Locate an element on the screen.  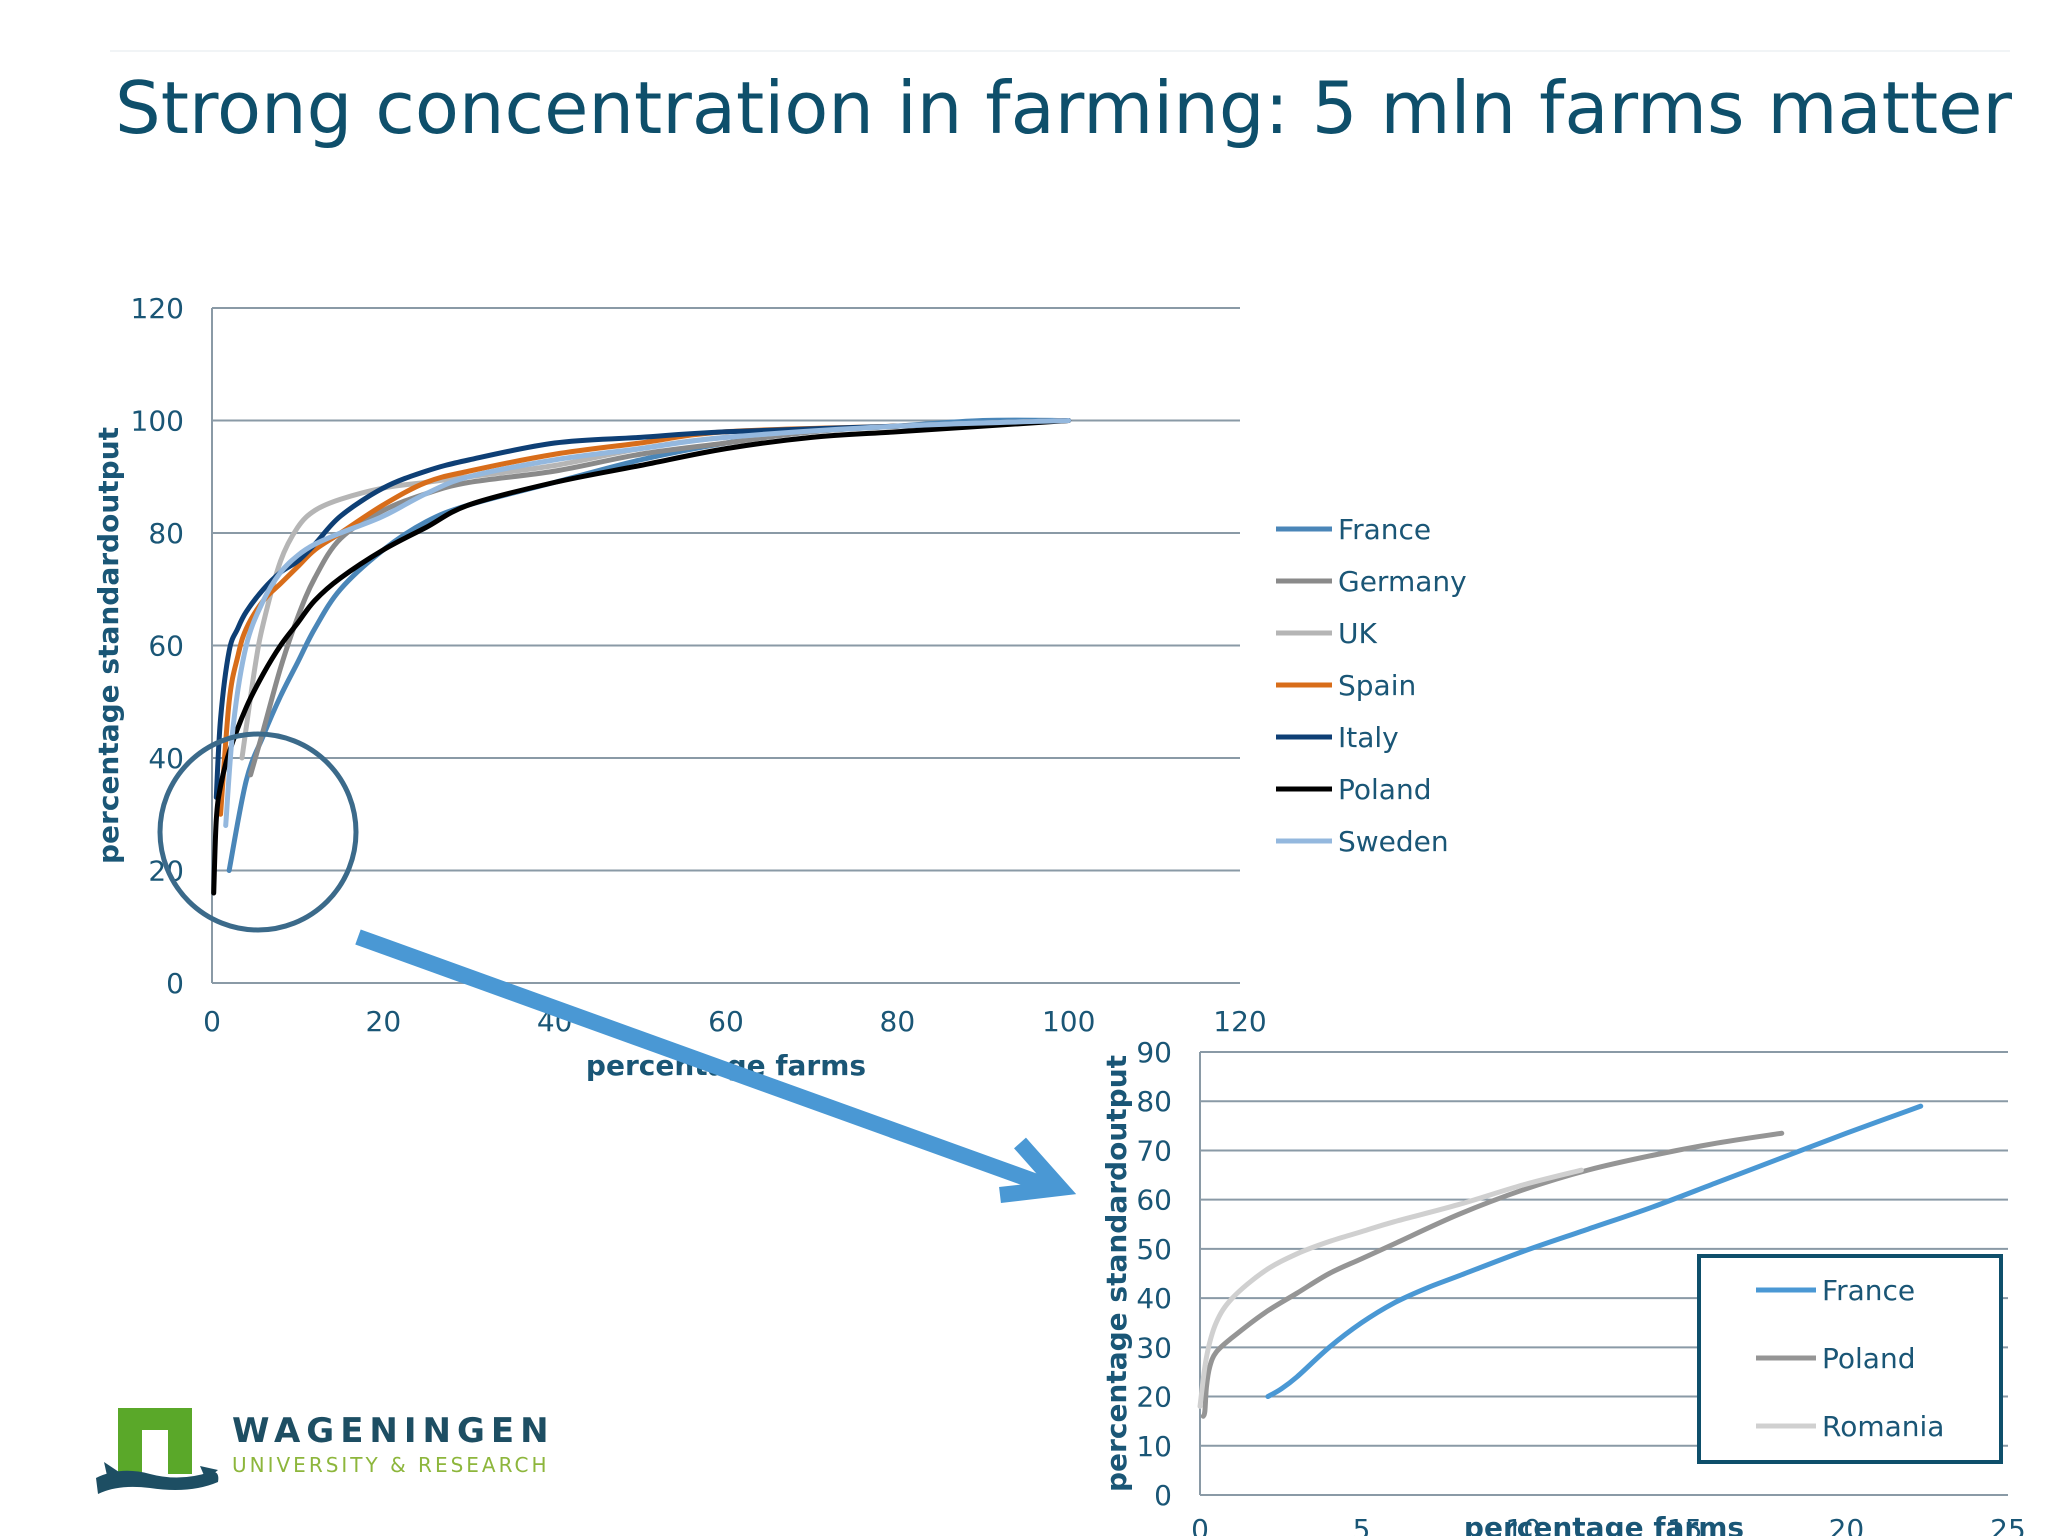
legend-label: Italy is located at coordinates (1368, 737).